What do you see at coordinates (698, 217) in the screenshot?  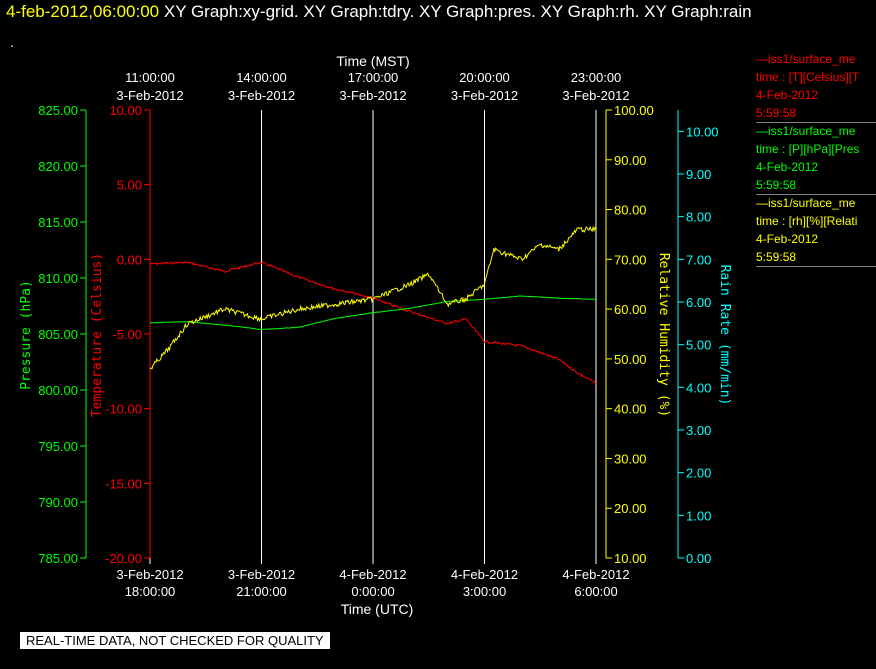 I see `rain-tick-label: 8.00` at bounding box center [698, 217].